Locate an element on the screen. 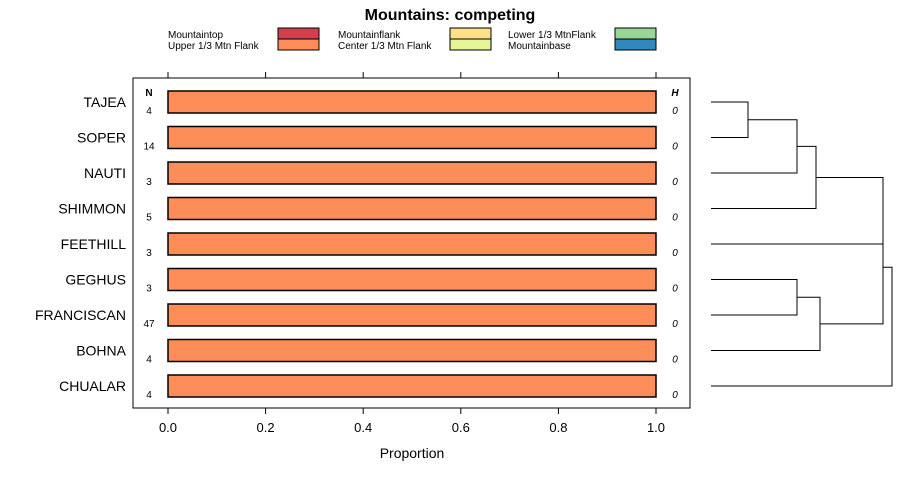  row-label: FEETHILL is located at coordinates (94, 244).